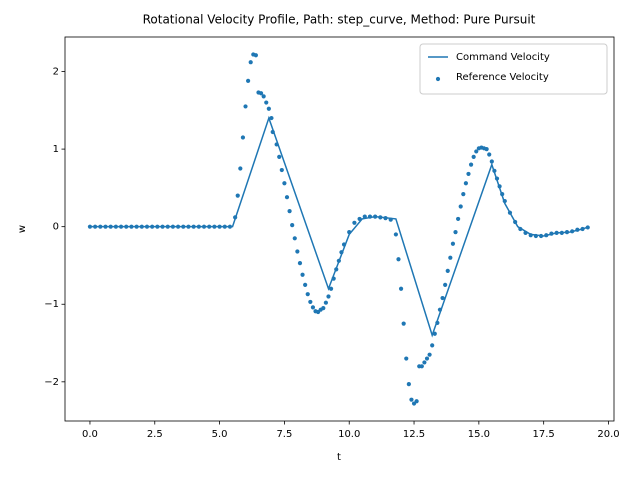 This screenshot has height=480, width=640. What do you see at coordinates (22, 229) in the screenshot?
I see `y-axis-label: w` at bounding box center [22, 229].